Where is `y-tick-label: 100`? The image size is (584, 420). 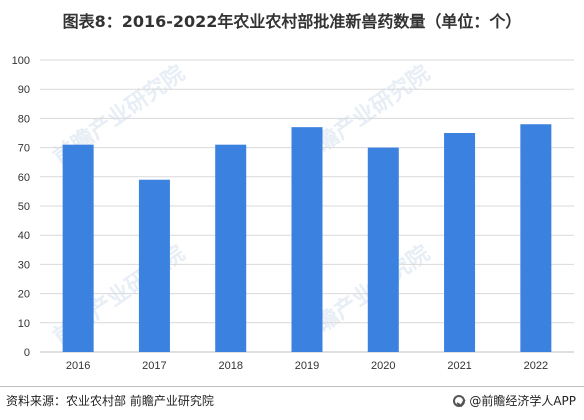 y-tick-label: 100 is located at coordinates (21, 61).